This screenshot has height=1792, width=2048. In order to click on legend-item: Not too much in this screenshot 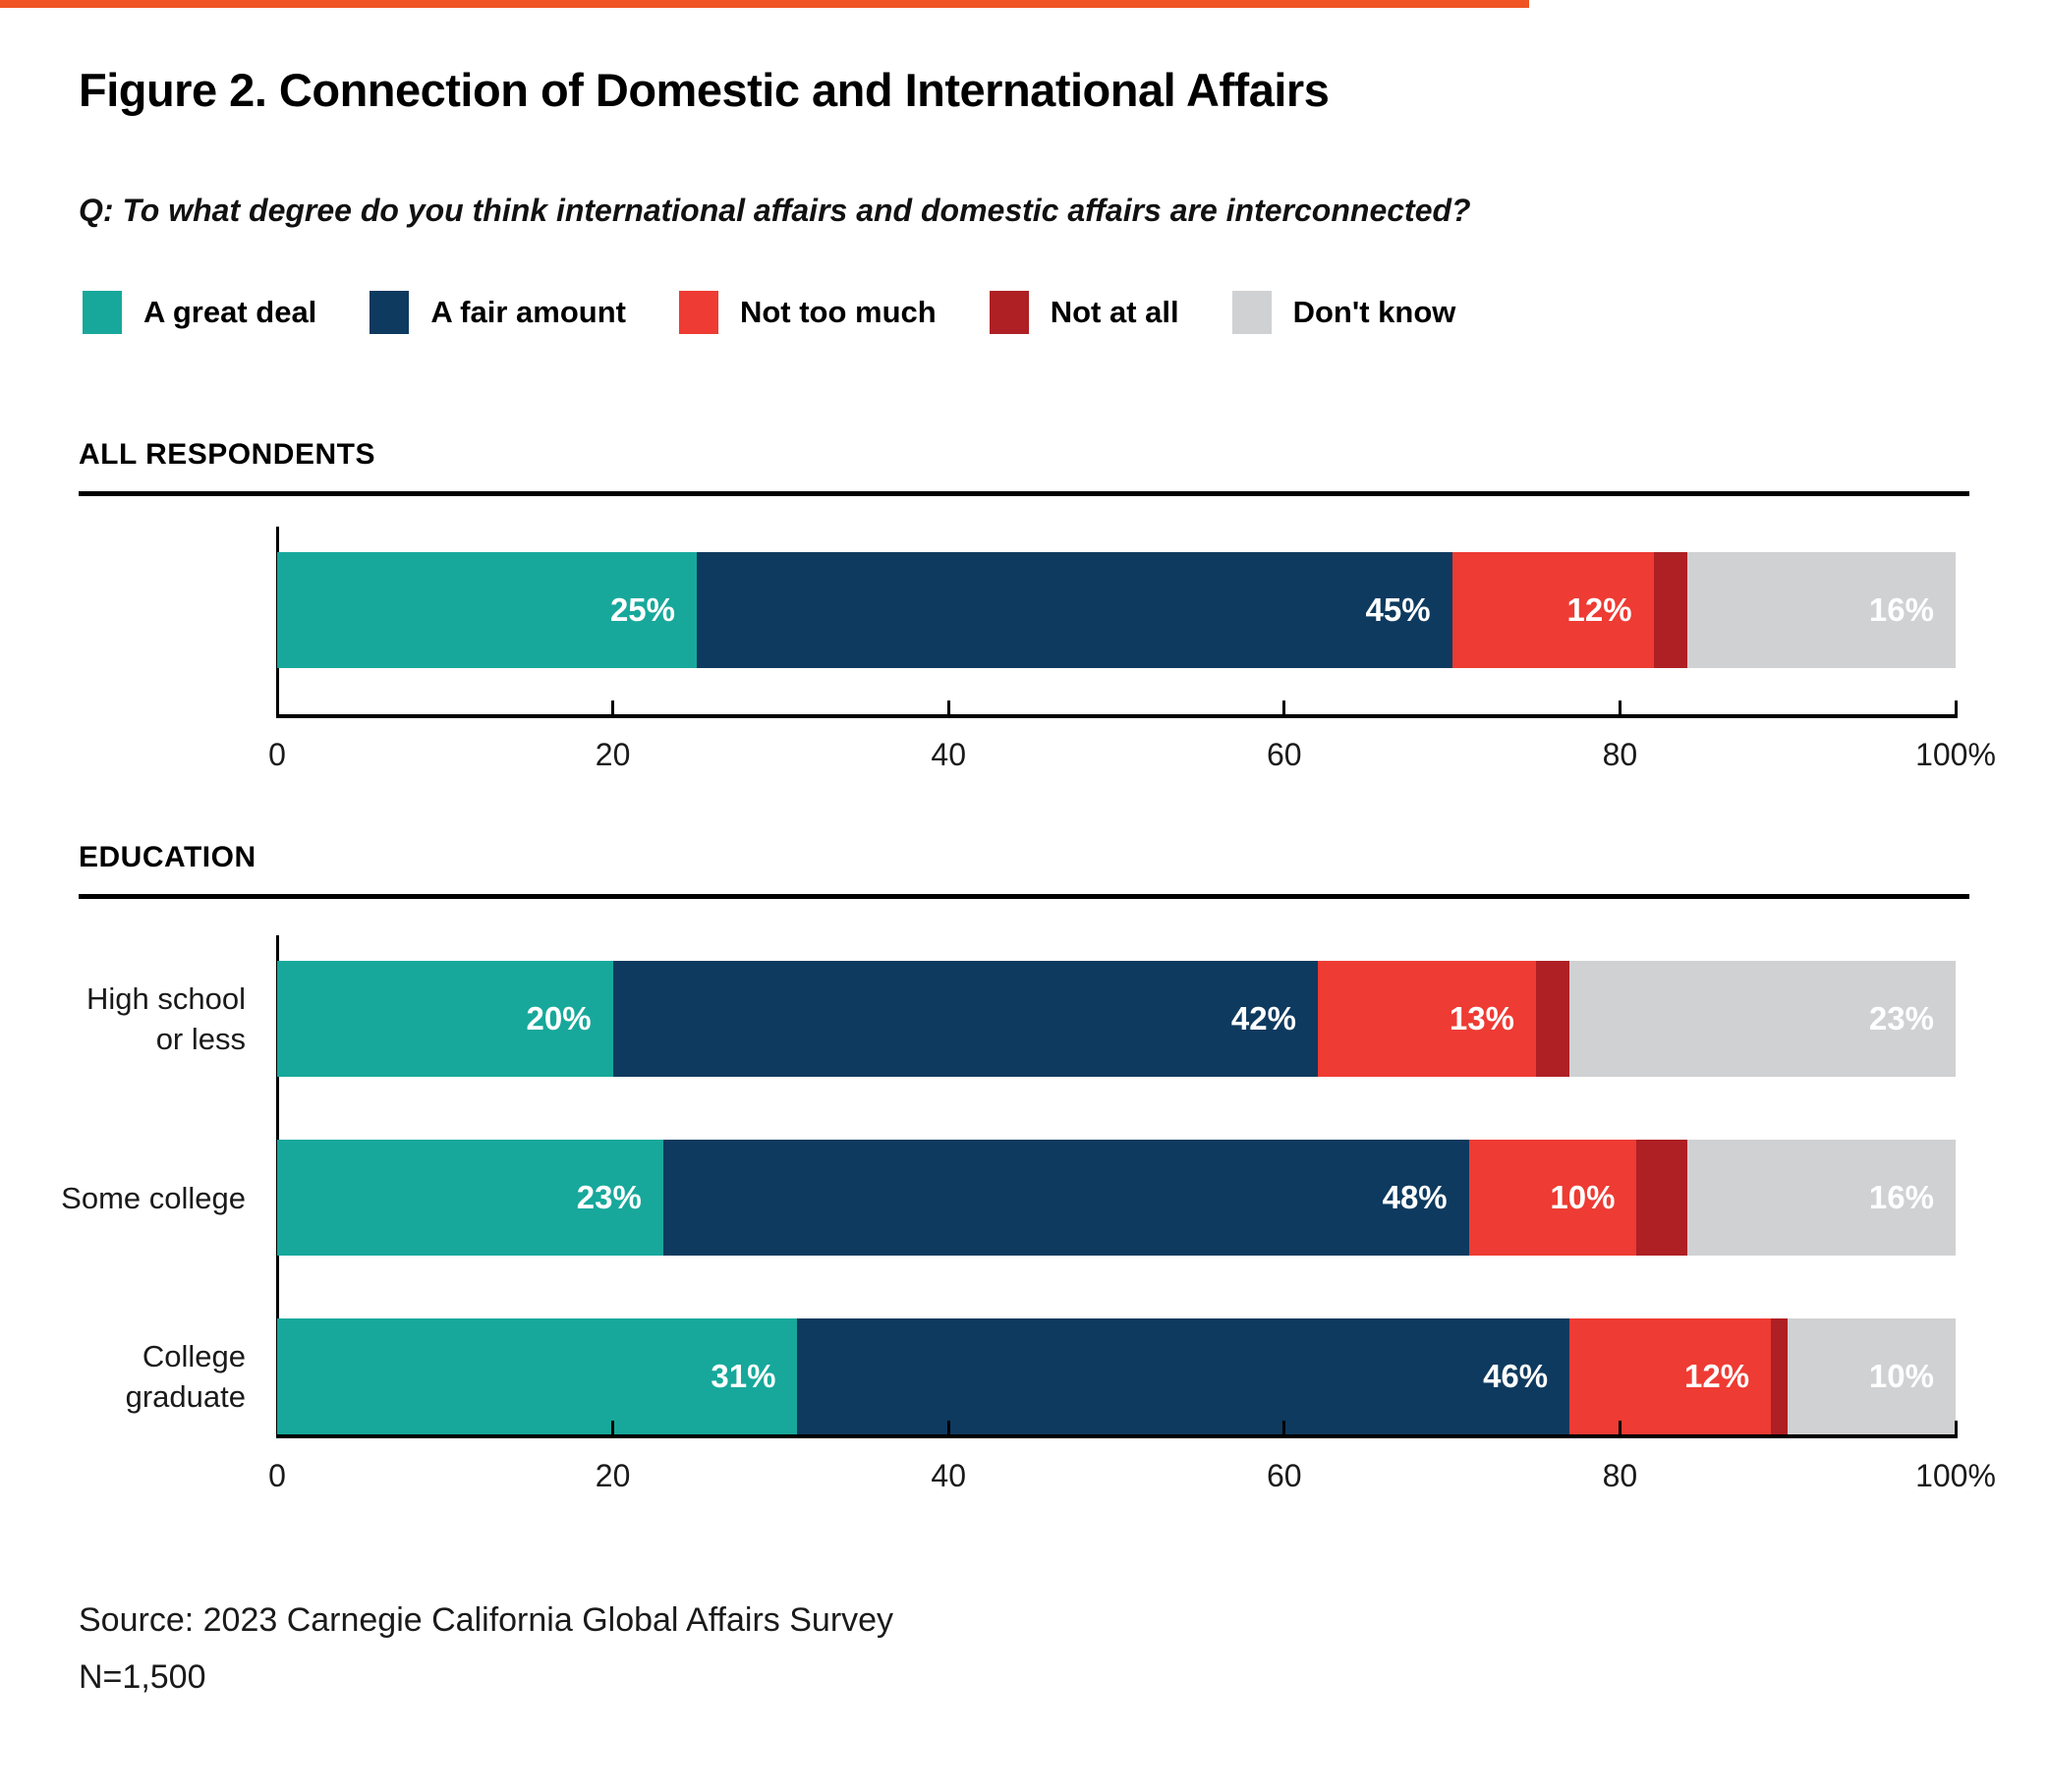, I will do `click(807, 312)`.